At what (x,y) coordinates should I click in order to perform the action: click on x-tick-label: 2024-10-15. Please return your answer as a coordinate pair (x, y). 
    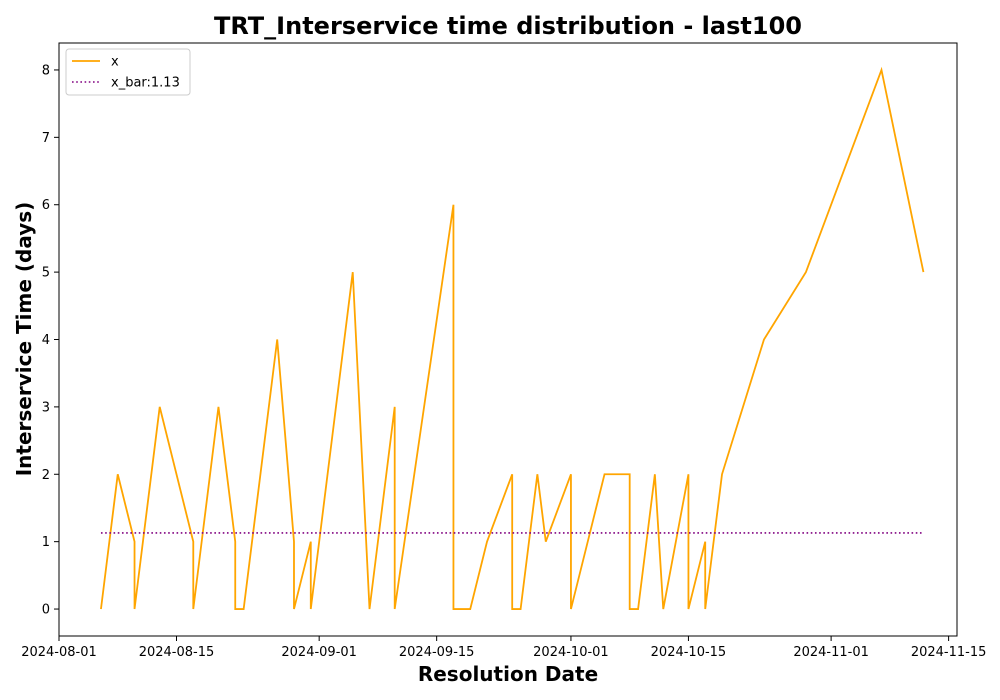
    Looking at the image, I should click on (689, 652).